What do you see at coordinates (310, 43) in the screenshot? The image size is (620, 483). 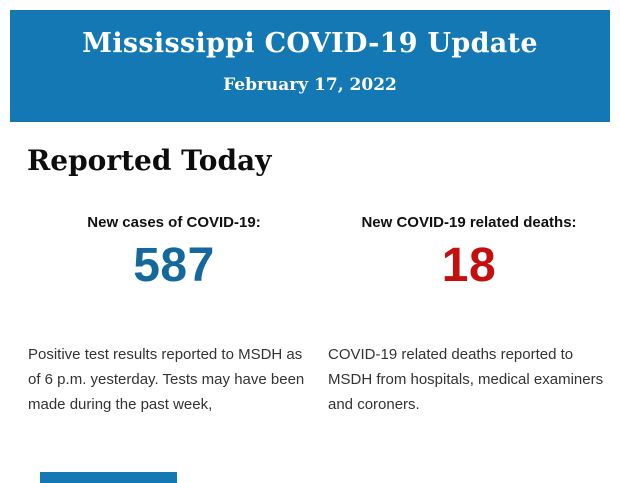 I see `page-title: Mississippi COVID-19 Update` at bounding box center [310, 43].